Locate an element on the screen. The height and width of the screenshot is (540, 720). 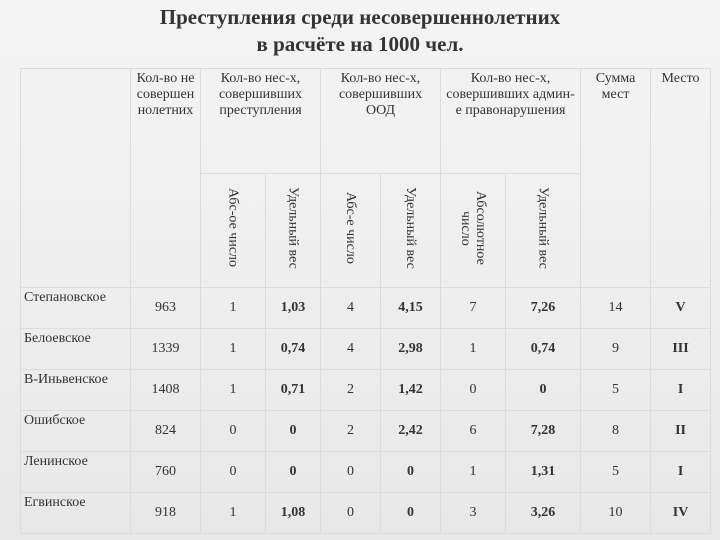
header-cell: Абс-е число is located at coordinates (351, 230).